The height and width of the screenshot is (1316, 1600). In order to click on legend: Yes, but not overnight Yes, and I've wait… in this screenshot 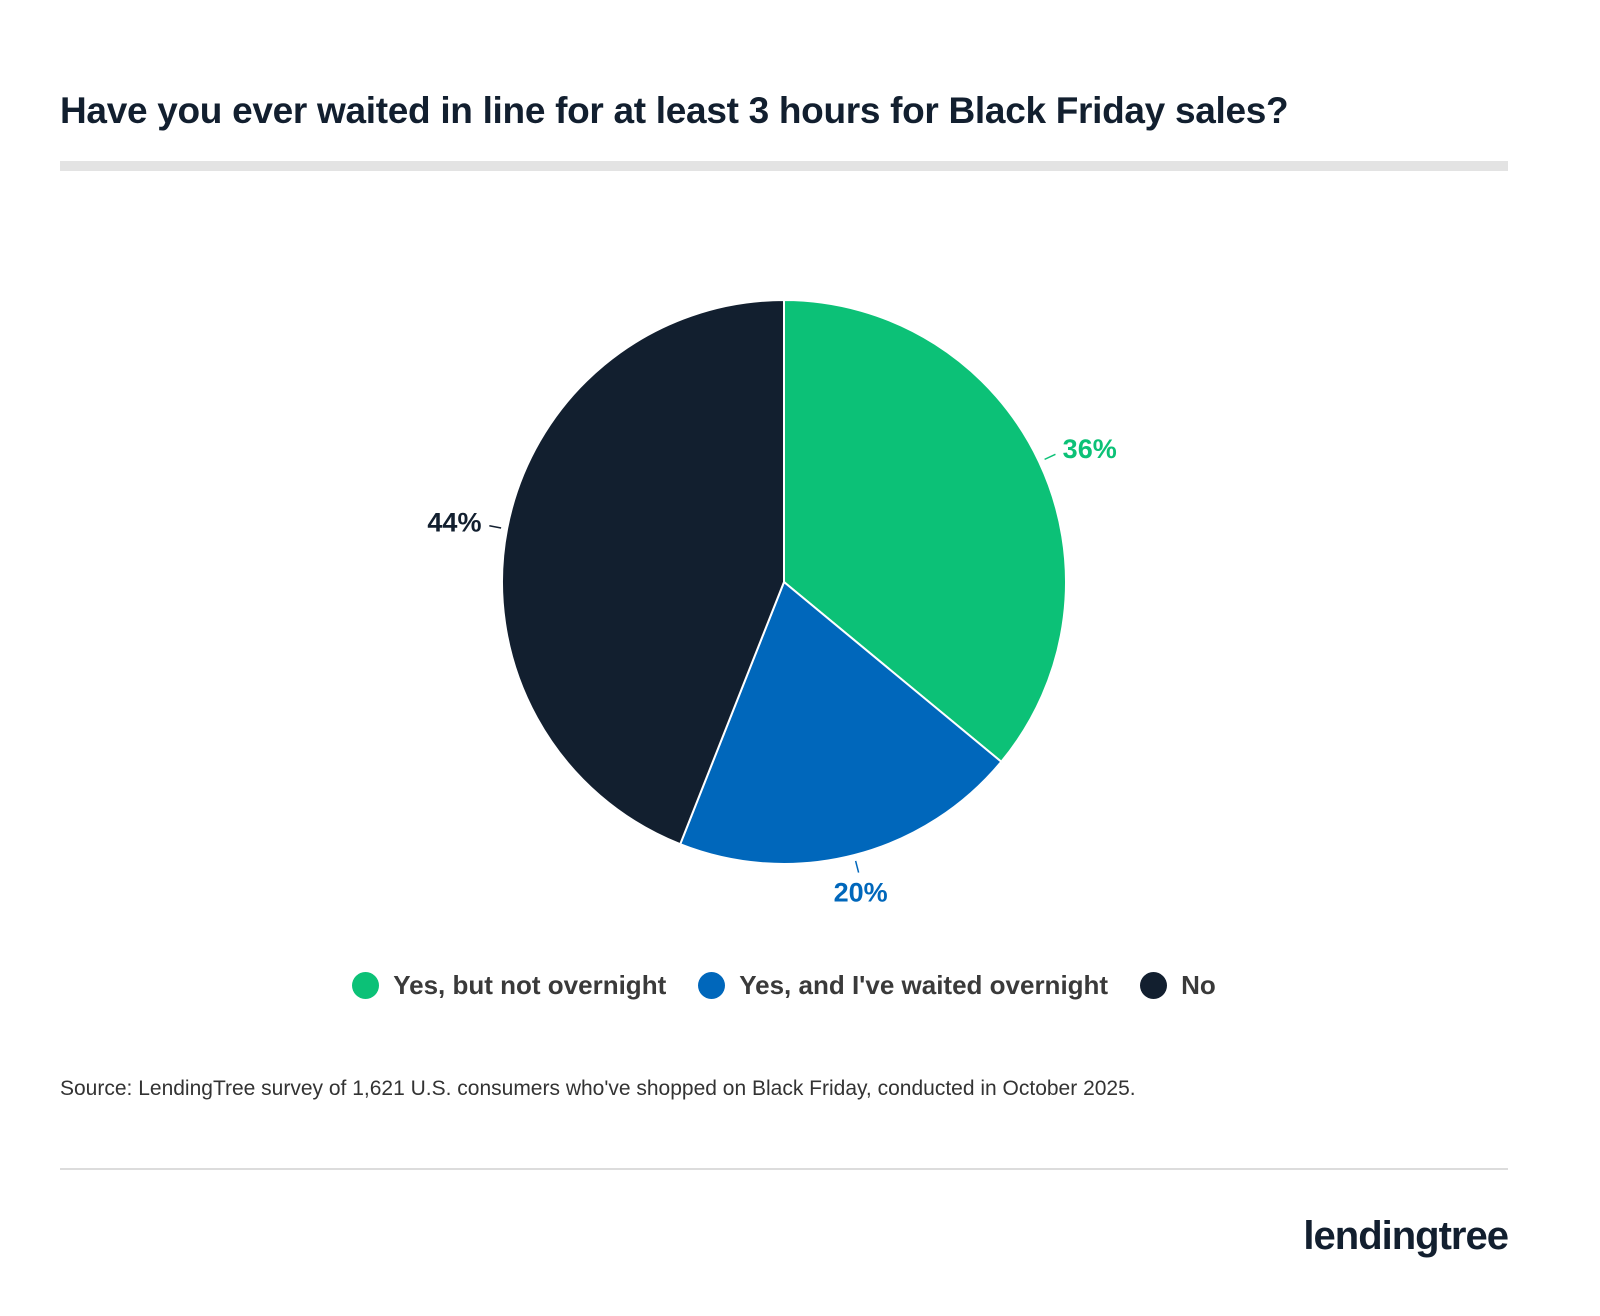, I will do `click(784, 985)`.